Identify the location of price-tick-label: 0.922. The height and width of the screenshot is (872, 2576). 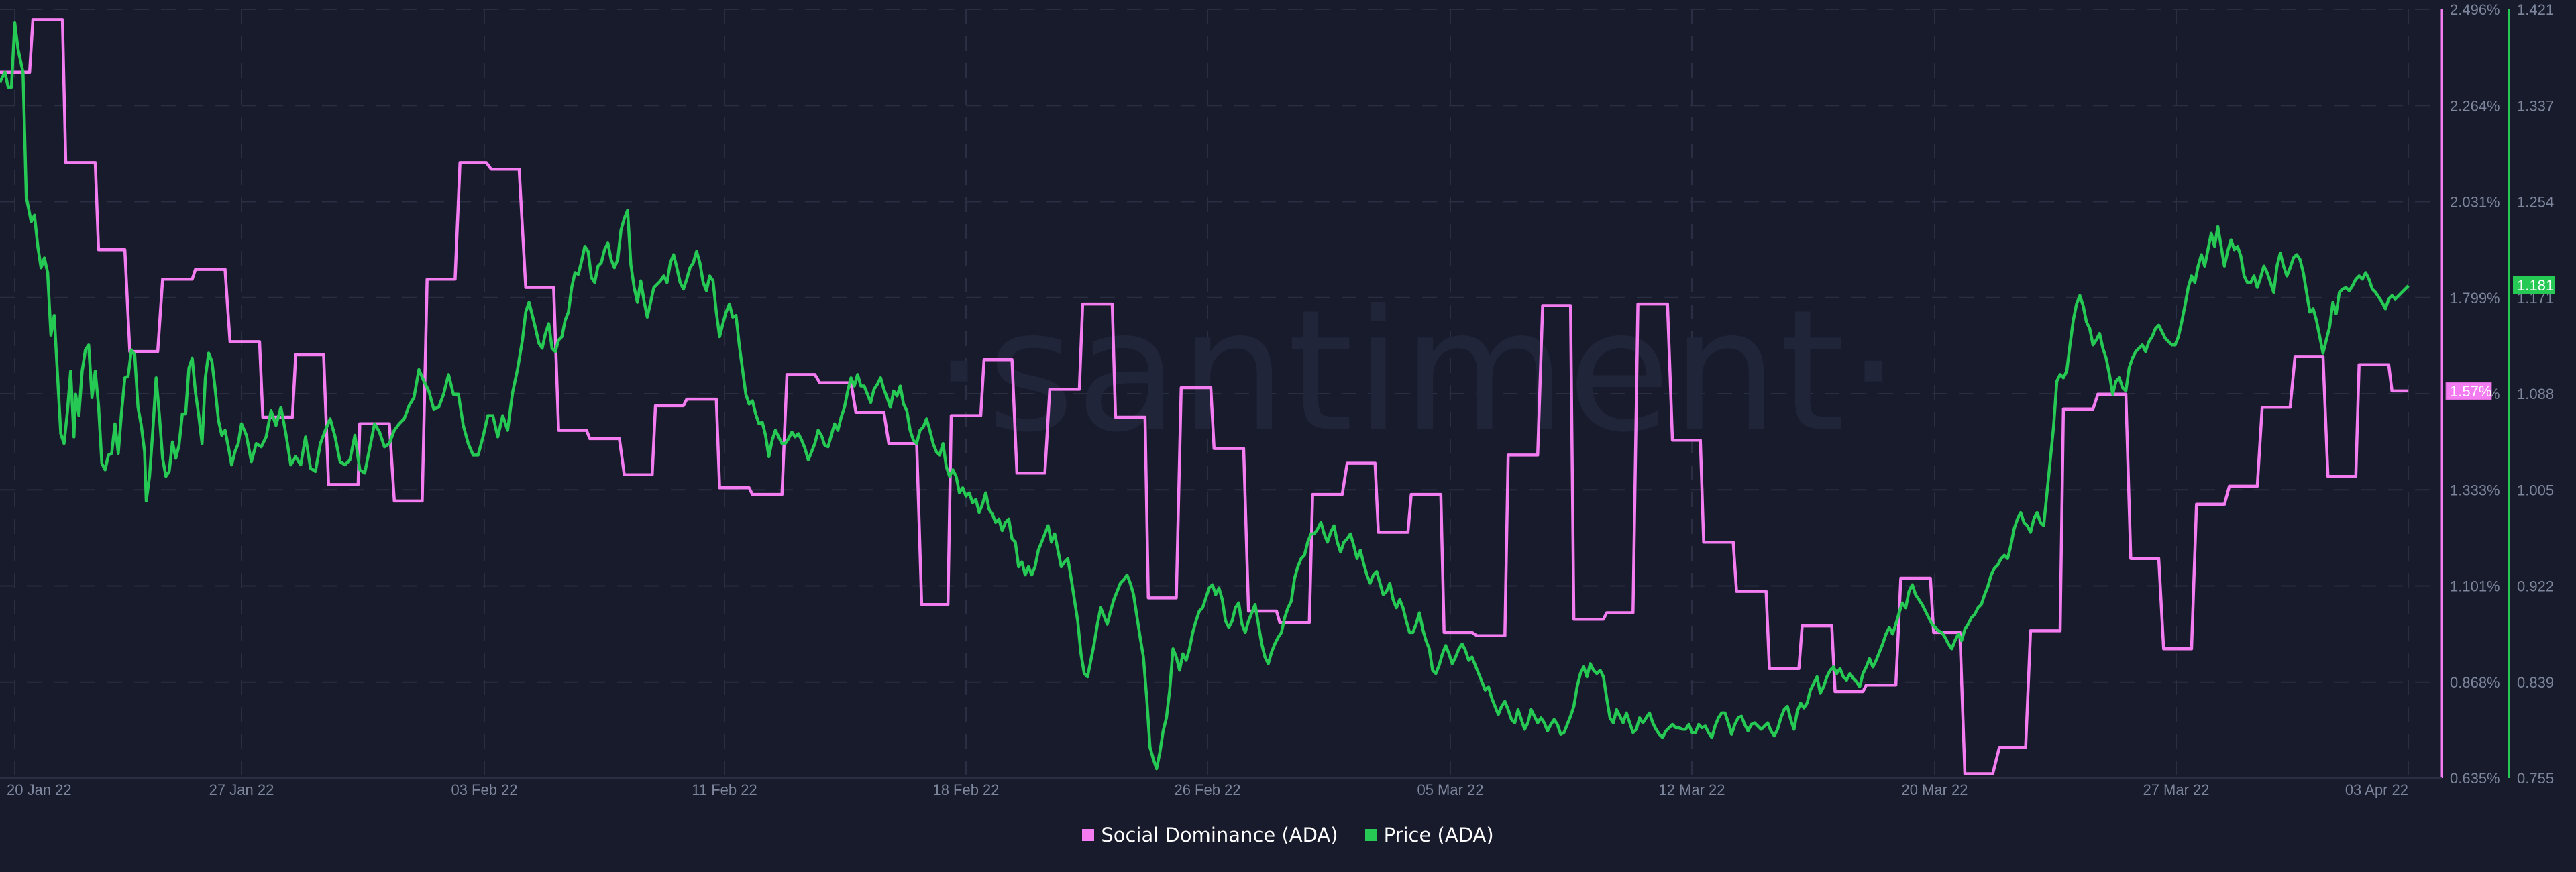
(2535, 587).